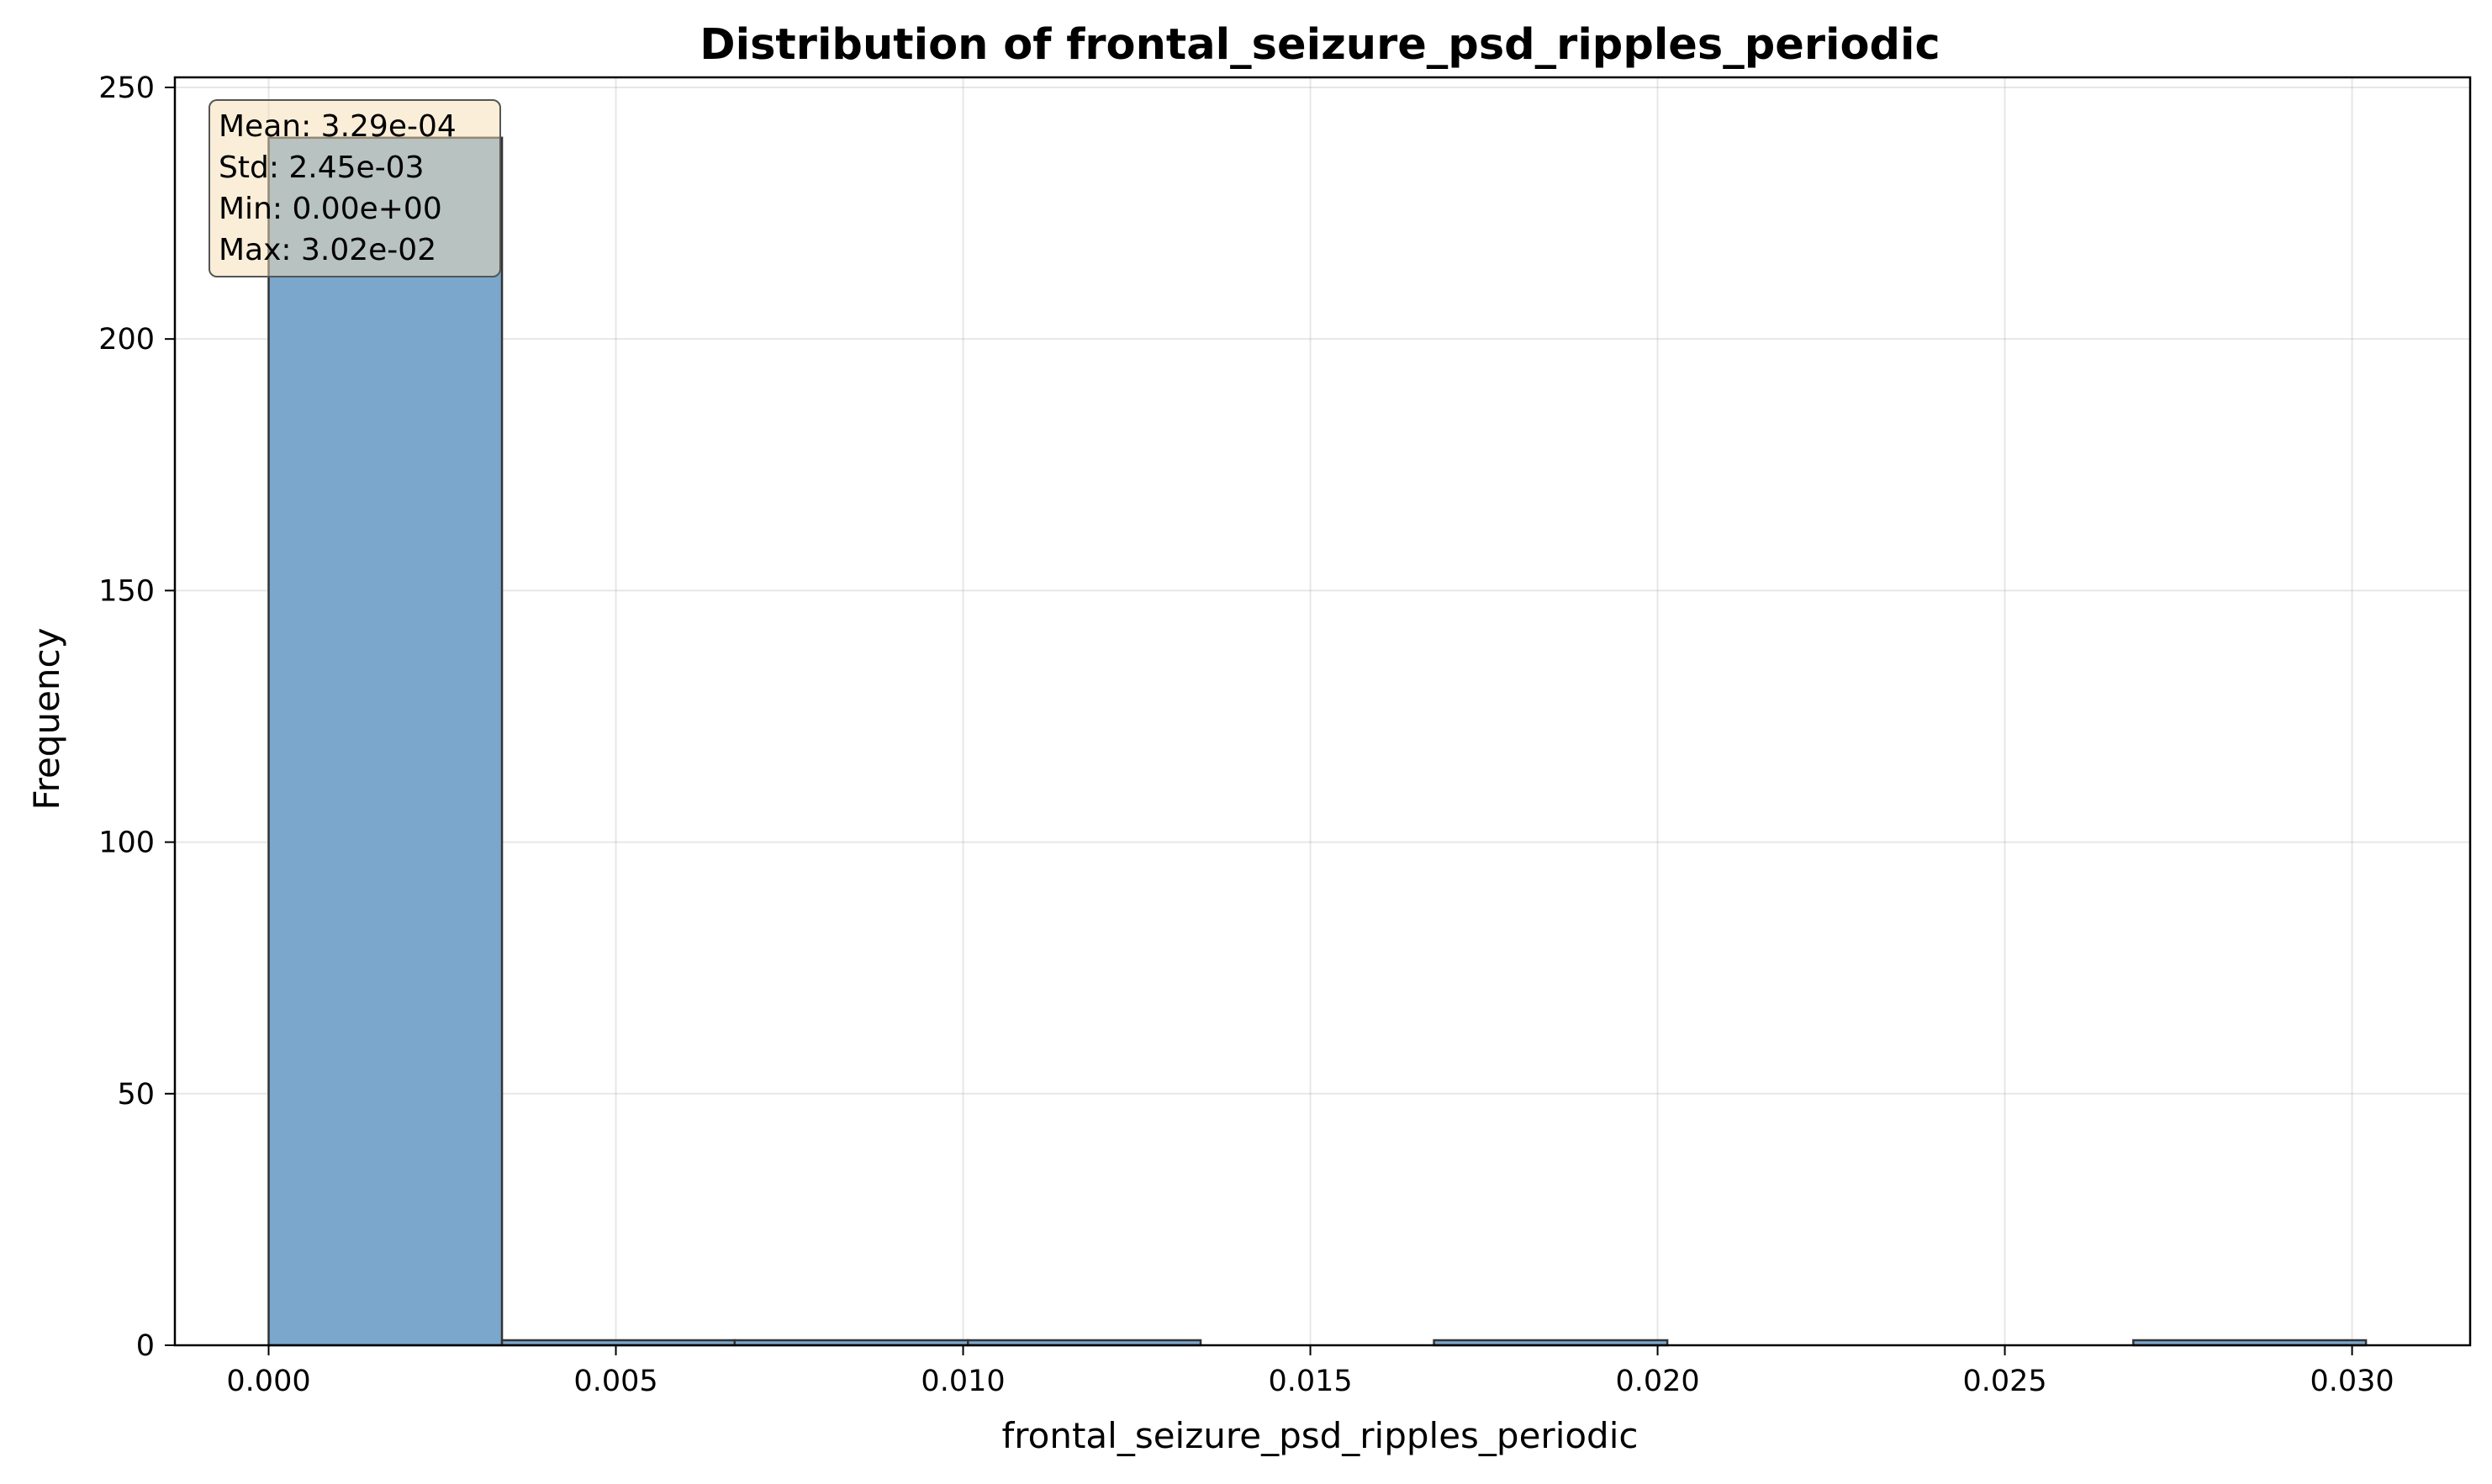 The image size is (2492, 1484). I want to click on y-tick-label: 250, so click(126, 88).